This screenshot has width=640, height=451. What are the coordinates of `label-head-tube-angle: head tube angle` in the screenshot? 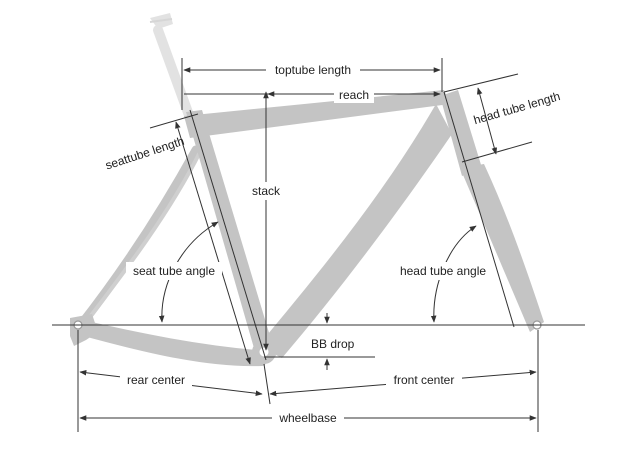 It's located at (443, 271).